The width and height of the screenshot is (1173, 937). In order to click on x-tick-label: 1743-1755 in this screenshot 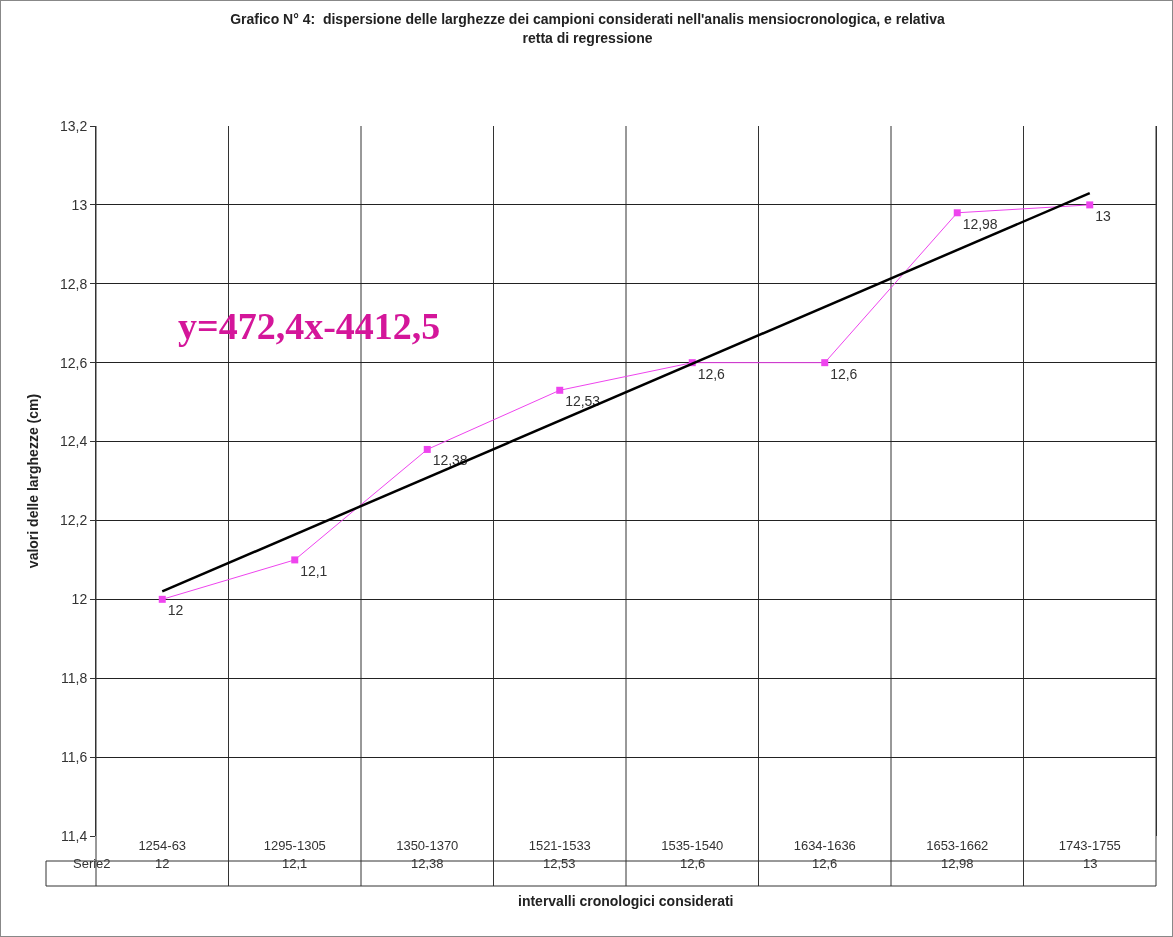, I will do `click(1089, 845)`.